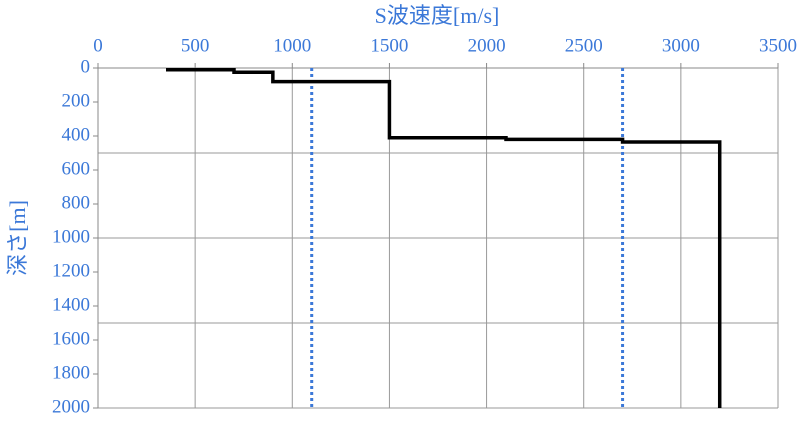  What do you see at coordinates (71, 236) in the screenshot?
I see `y-tick-label: 1000` at bounding box center [71, 236].